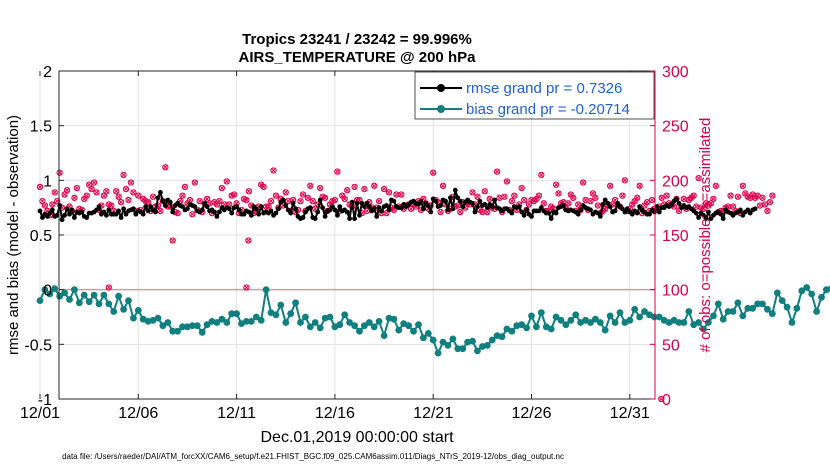  Describe the element at coordinates (357, 39) in the screenshot. I see `chart-title-line1: Tropics 23241 / 23242 = 99.996%` at that location.